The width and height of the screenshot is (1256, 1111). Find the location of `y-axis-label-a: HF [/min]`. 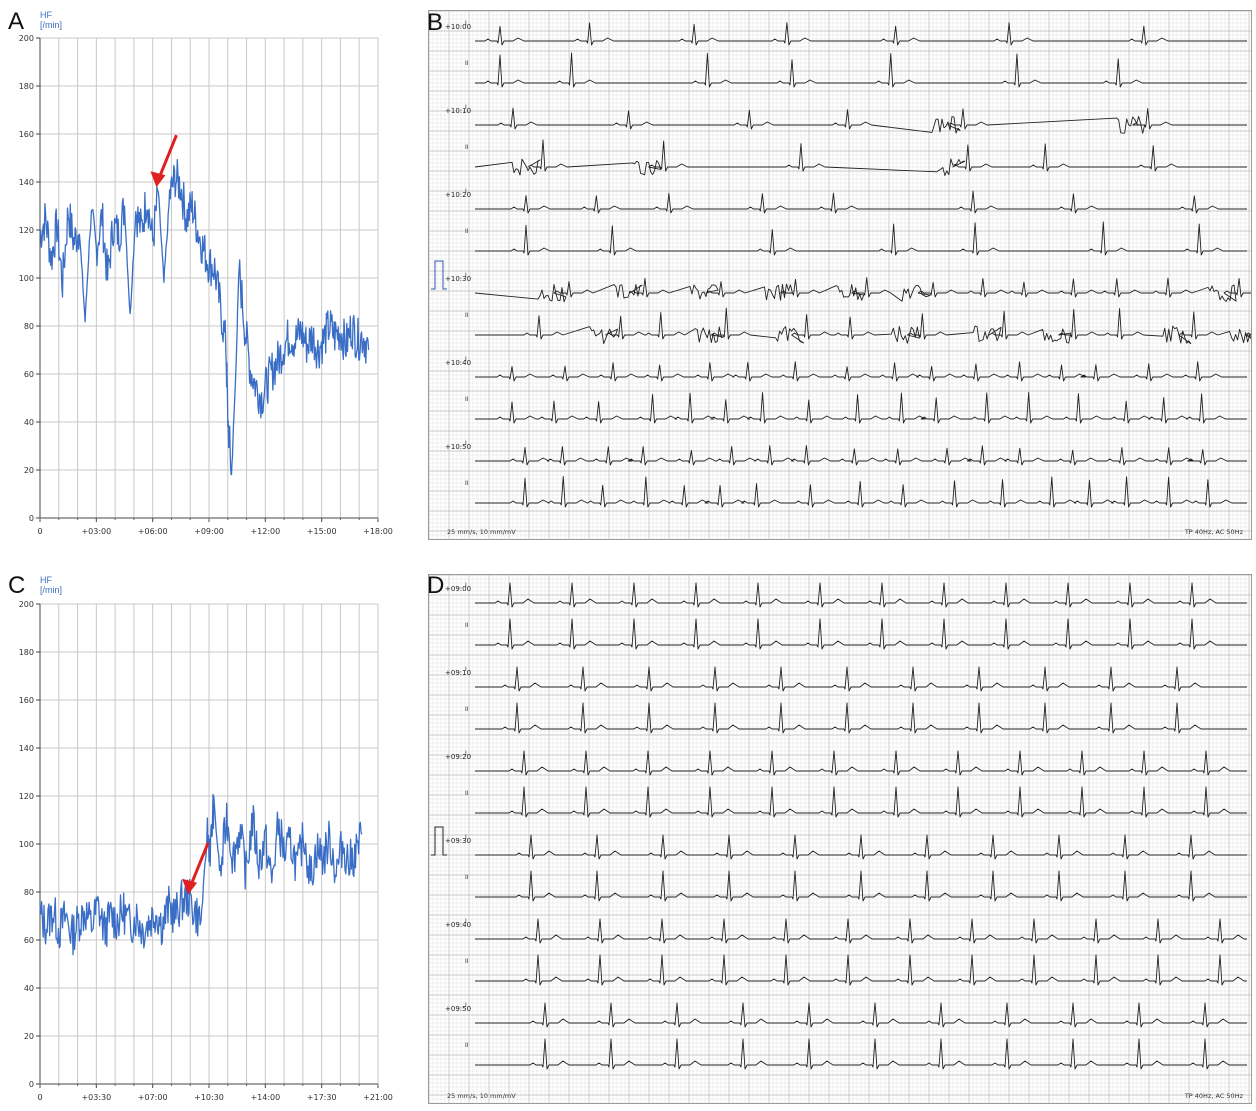

y-axis-label-a: HF [/min] is located at coordinates (51, 20).